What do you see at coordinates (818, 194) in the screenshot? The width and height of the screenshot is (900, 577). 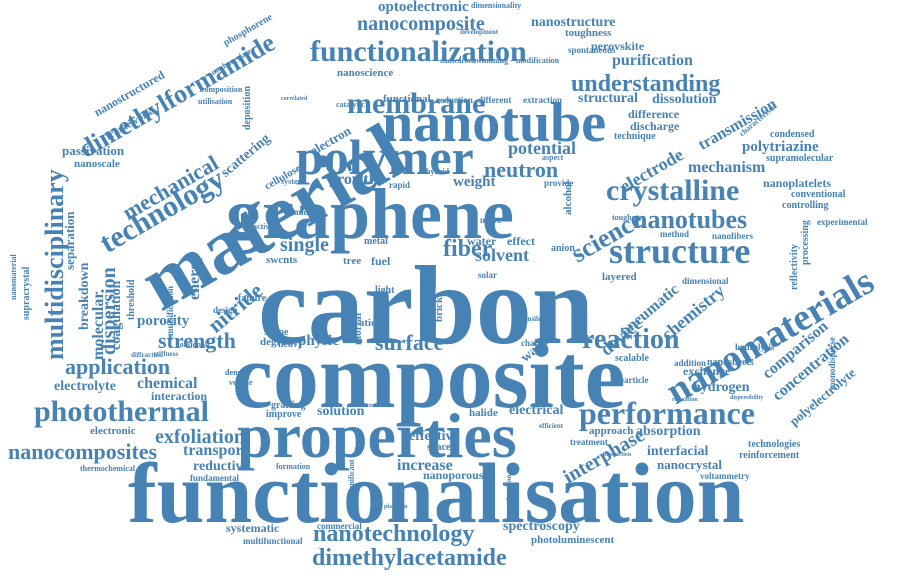 I see `word-conventional: conventional` at bounding box center [818, 194].